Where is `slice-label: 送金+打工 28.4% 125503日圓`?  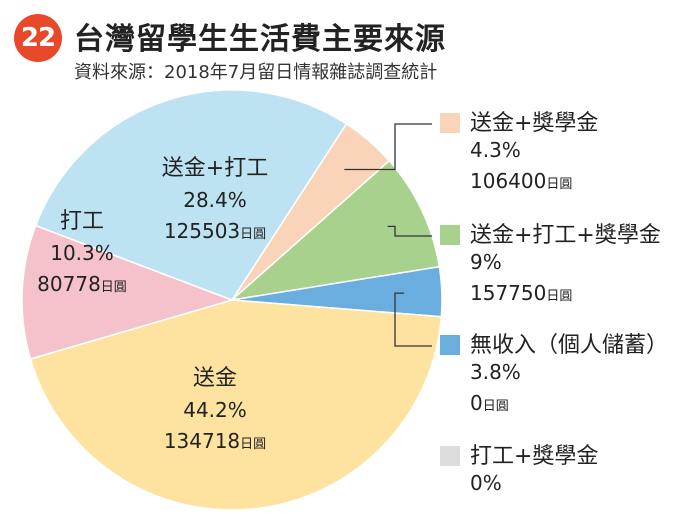 slice-label: 送金+打工 28.4% 125503日圓 is located at coordinates (215, 199).